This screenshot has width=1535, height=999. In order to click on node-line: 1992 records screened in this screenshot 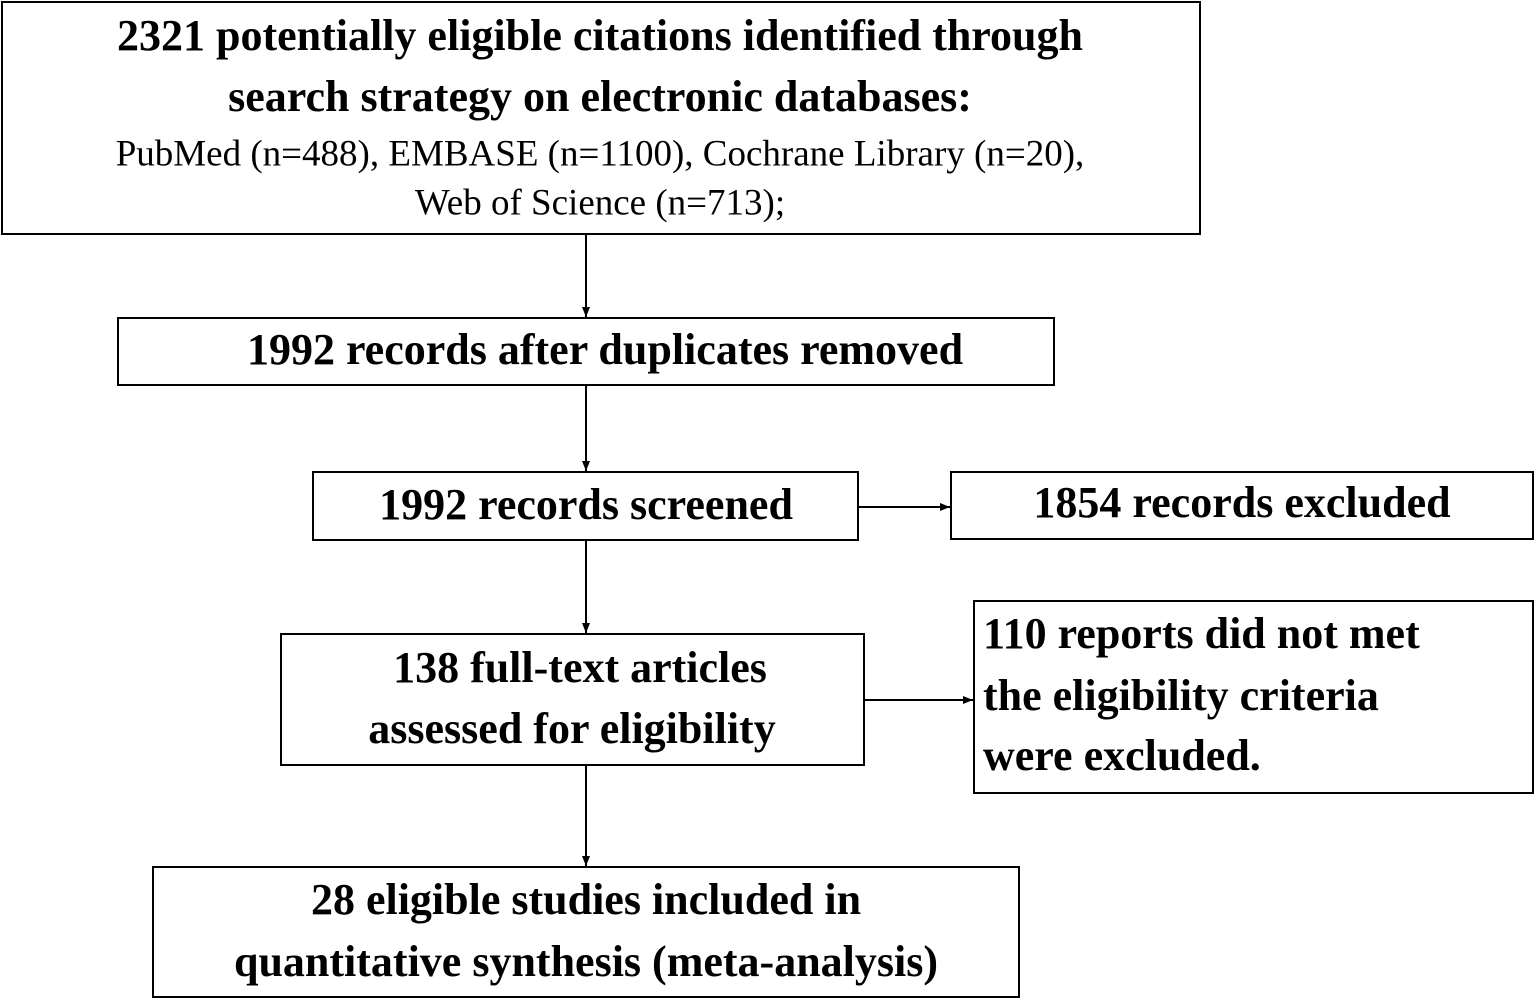, I will do `click(586, 504)`.